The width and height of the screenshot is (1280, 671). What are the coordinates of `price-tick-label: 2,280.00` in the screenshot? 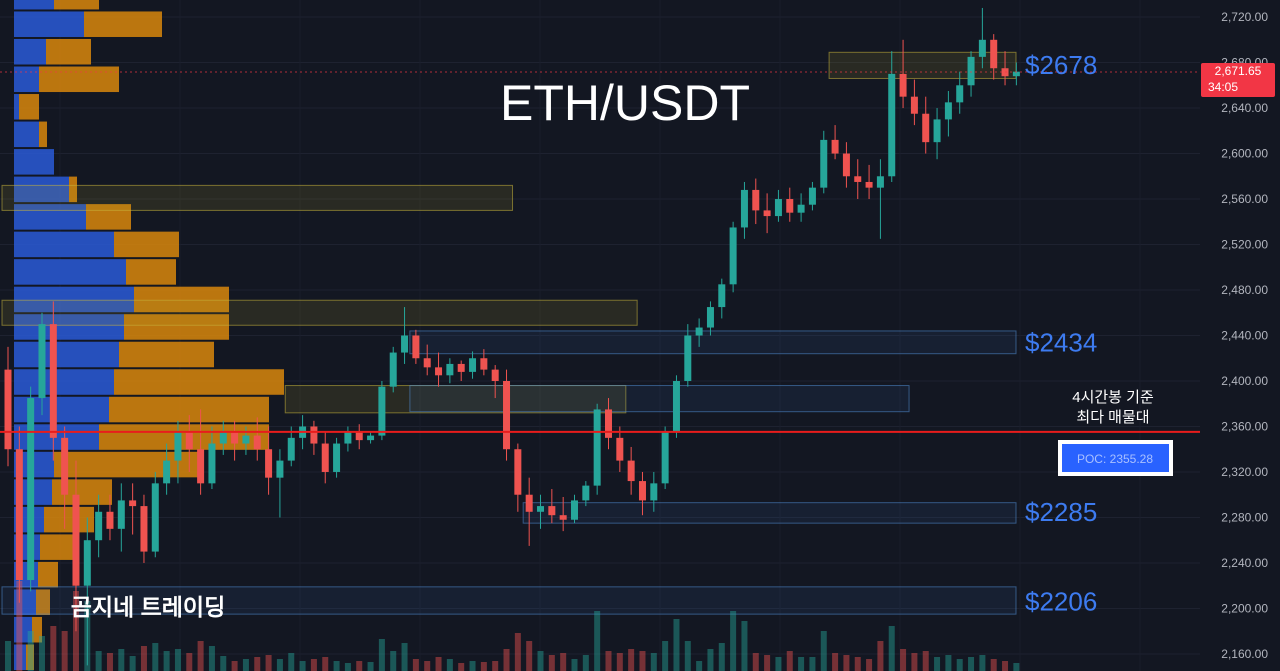 It's located at (1244, 517).